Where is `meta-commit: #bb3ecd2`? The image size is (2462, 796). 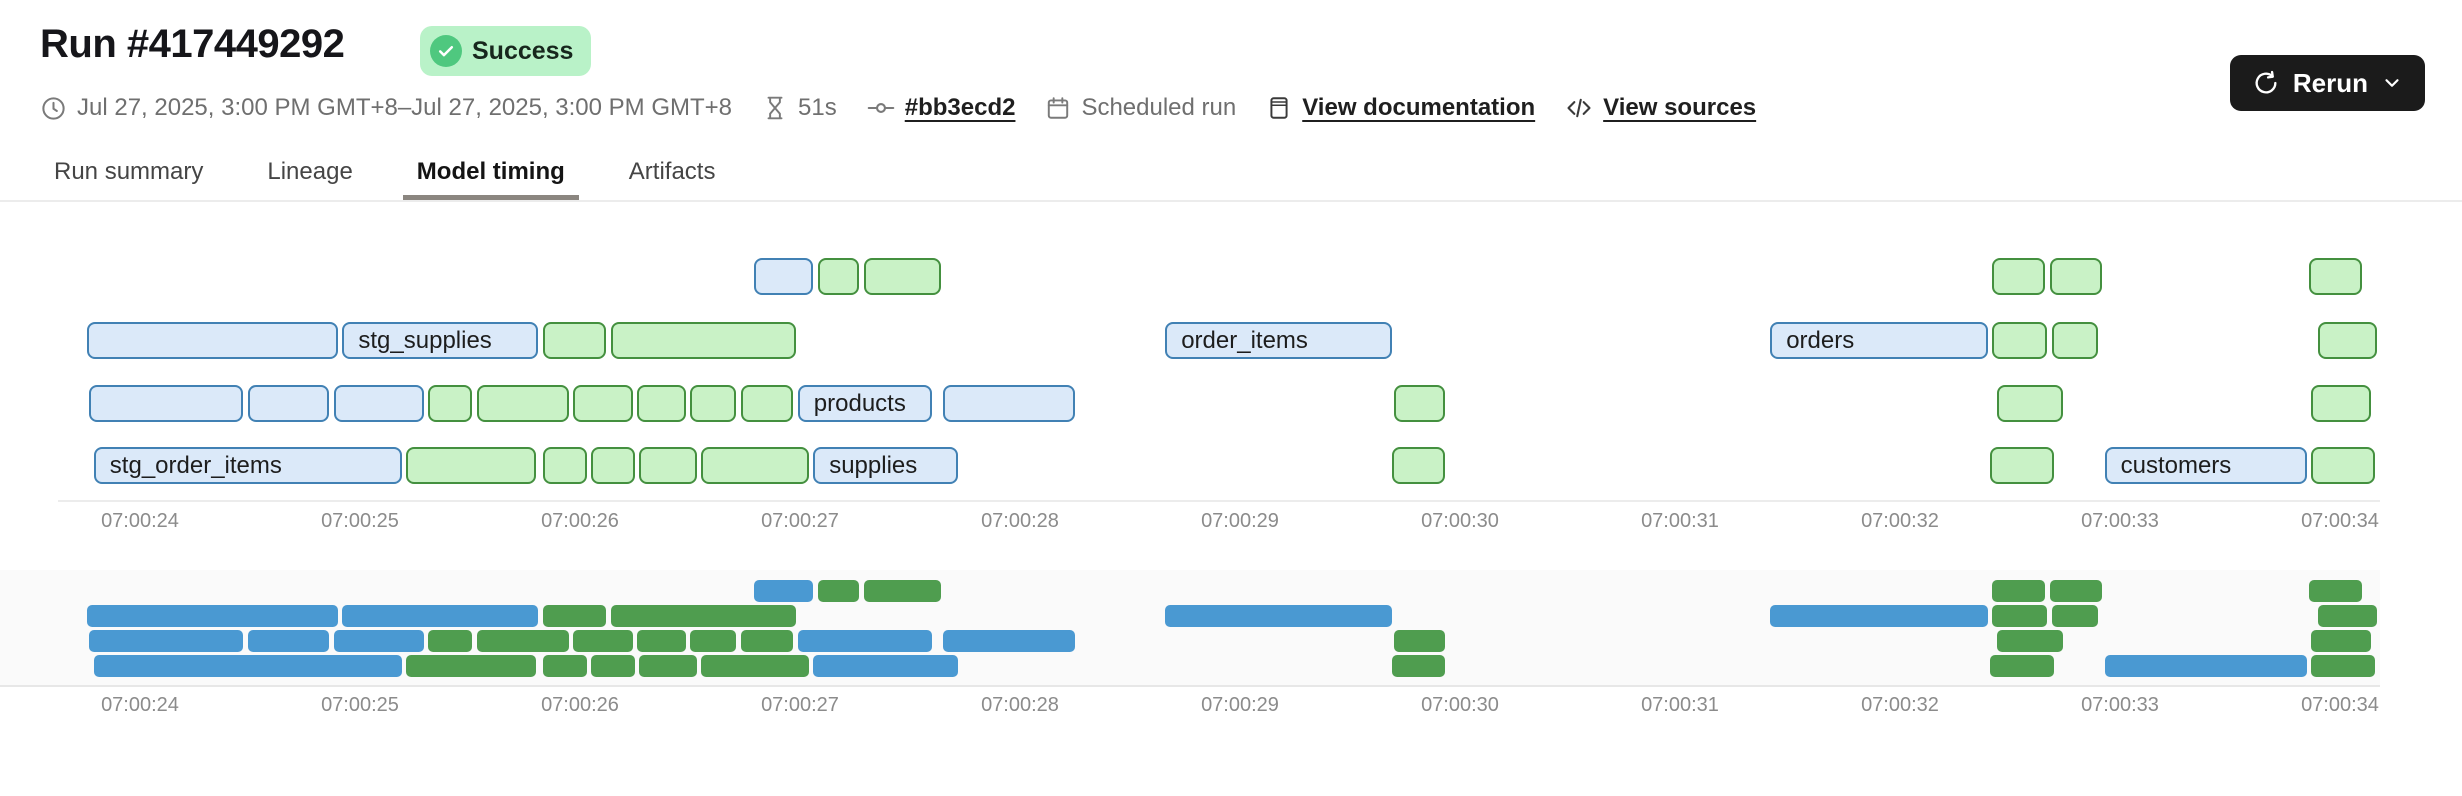
meta-commit: #bb3ecd2 is located at coordinates (941, 108).